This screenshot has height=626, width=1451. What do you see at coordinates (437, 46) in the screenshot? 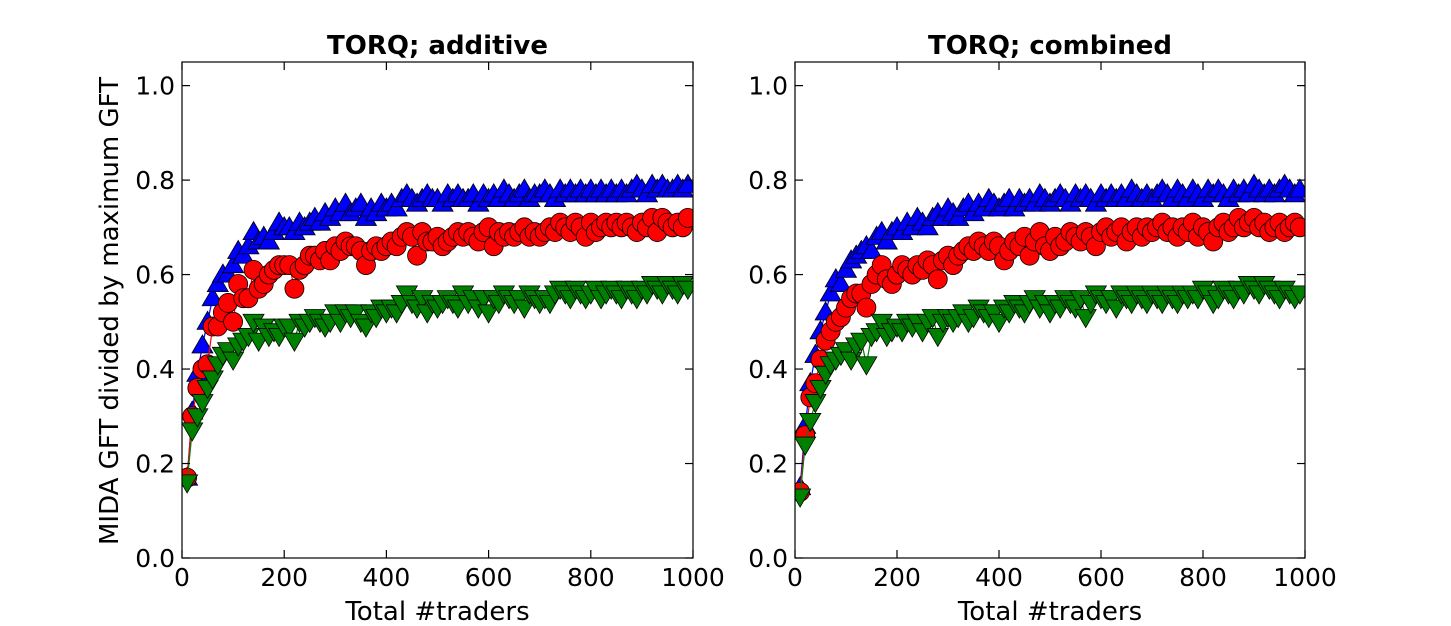
I see `chart-title: TORQ; additive` at bounding box center [437, 46].